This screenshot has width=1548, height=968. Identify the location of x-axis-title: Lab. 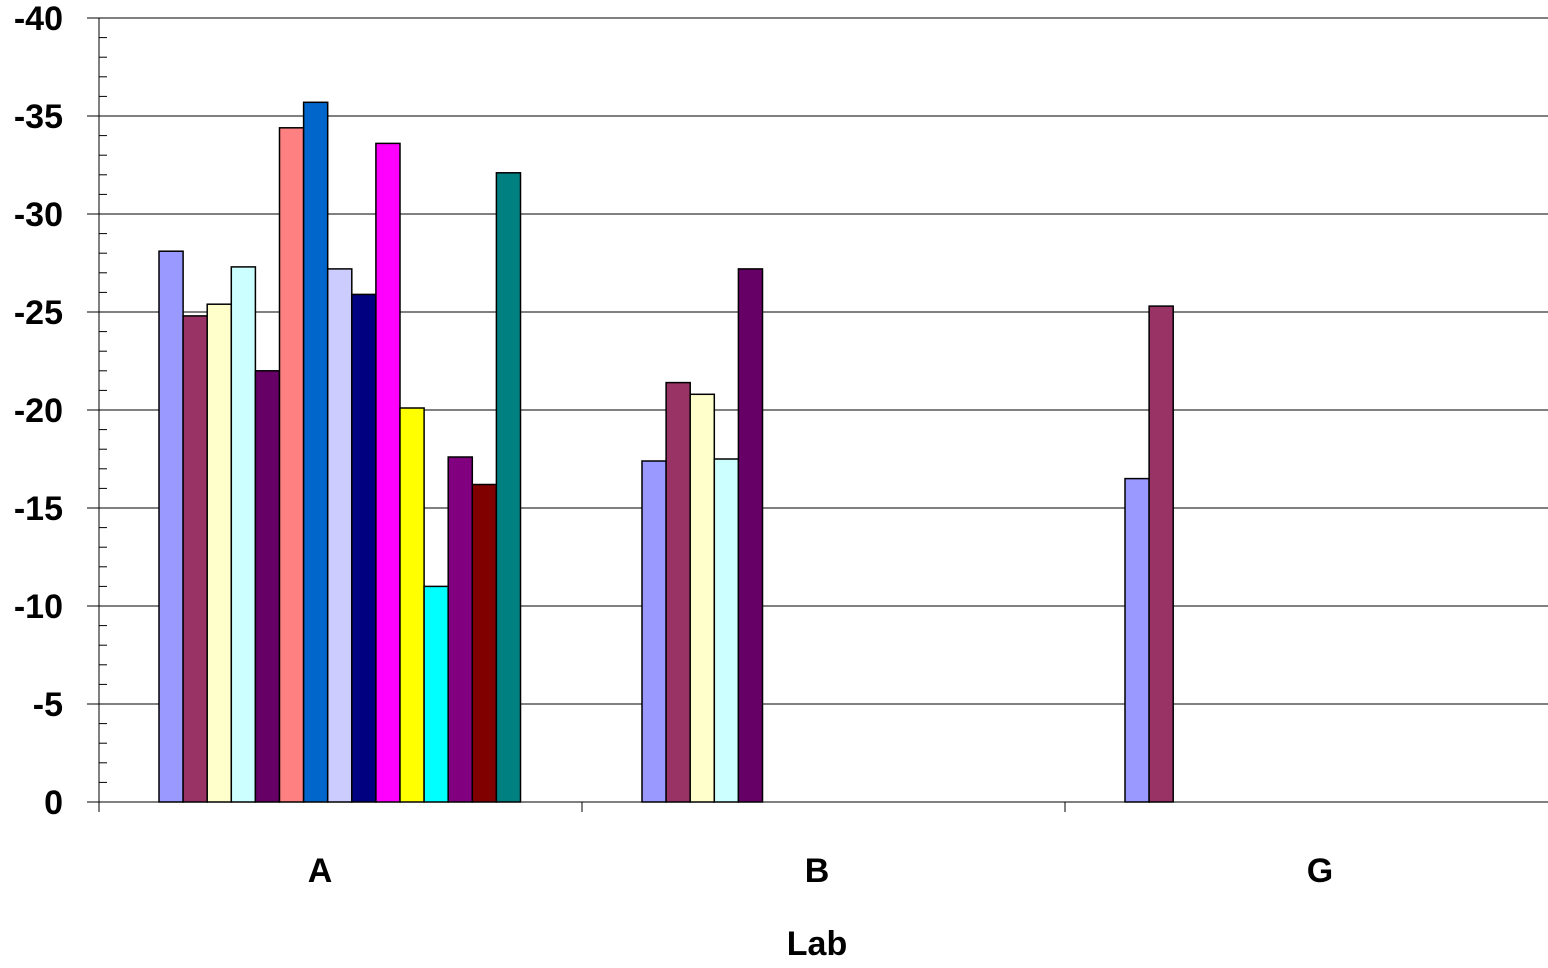
(817, 944).